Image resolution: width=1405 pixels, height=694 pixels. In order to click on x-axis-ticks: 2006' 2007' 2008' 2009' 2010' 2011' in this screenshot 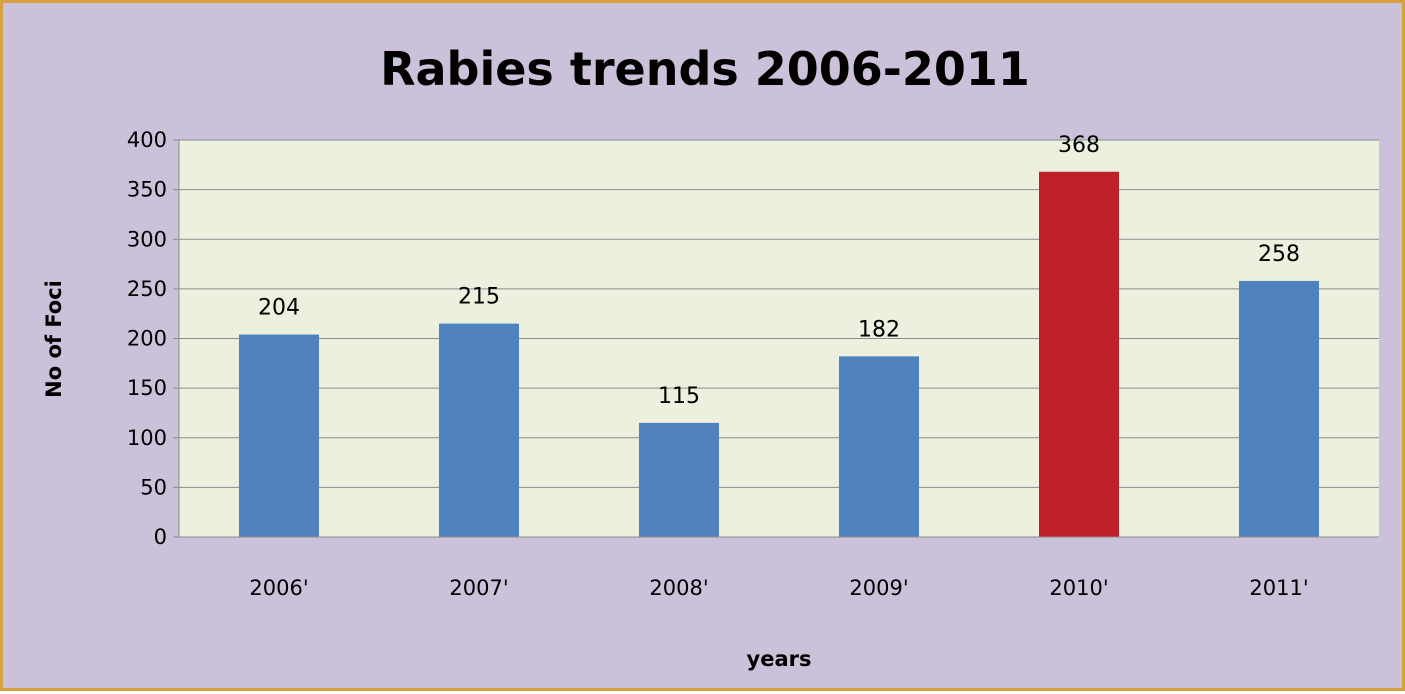, I will do `click(778, 588)`.